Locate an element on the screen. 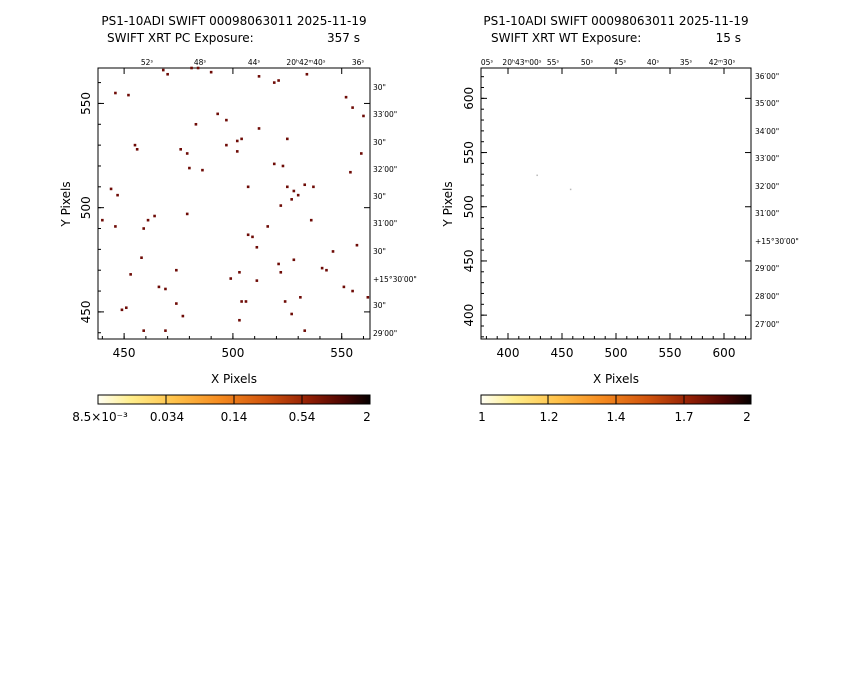  colorbar-label: 8.5×10⁻³ is located at coordinates (100, 417).